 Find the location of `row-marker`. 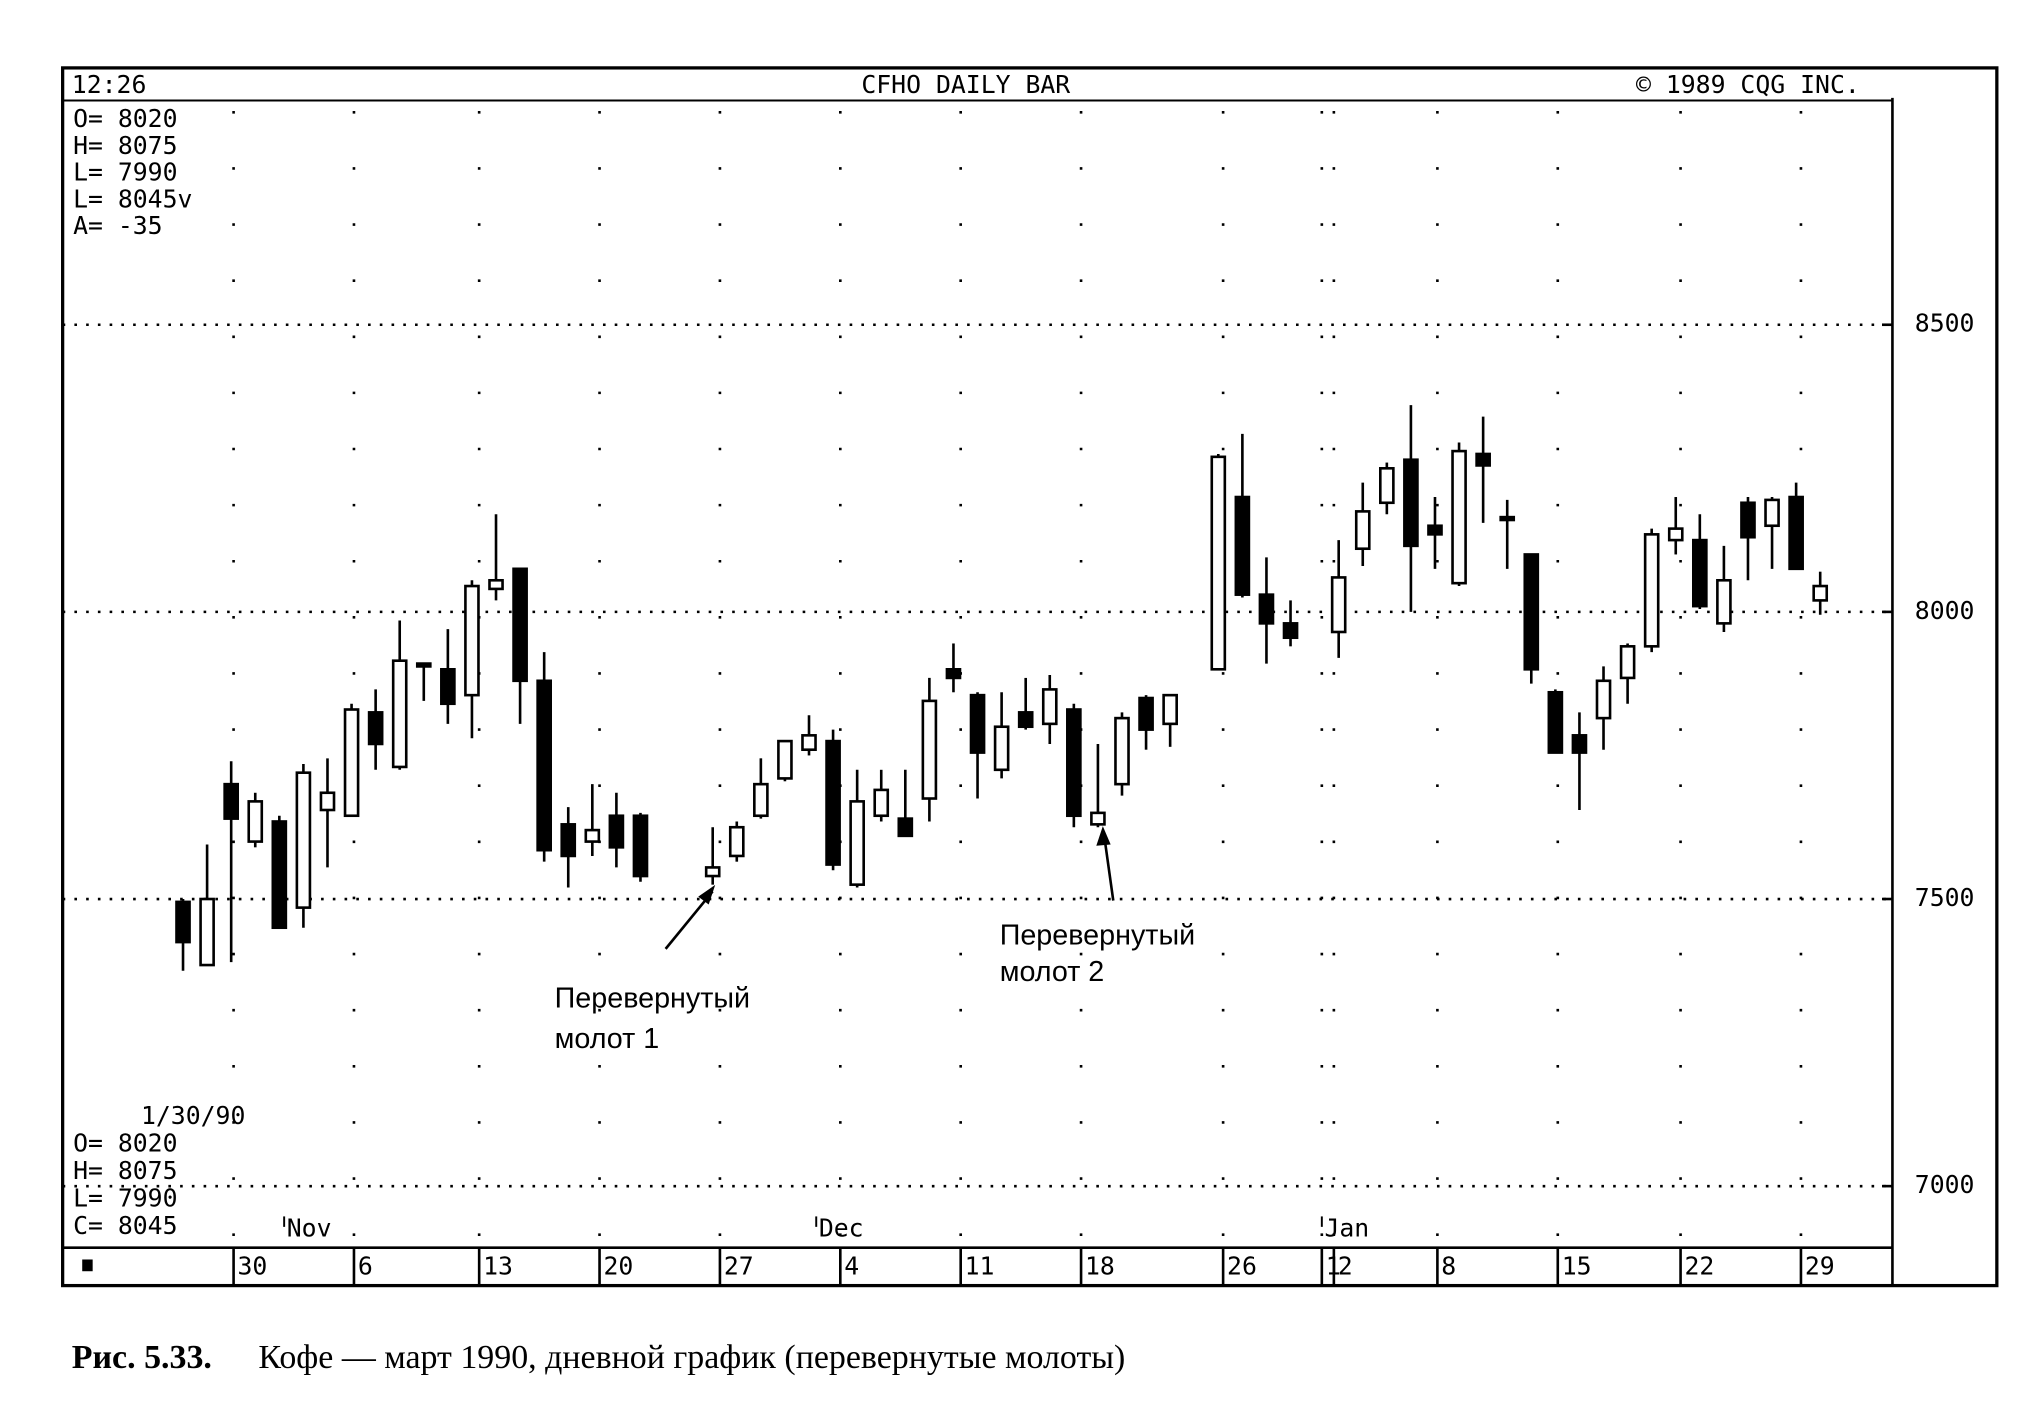

row-marker is located at coordinates (87, 1265).